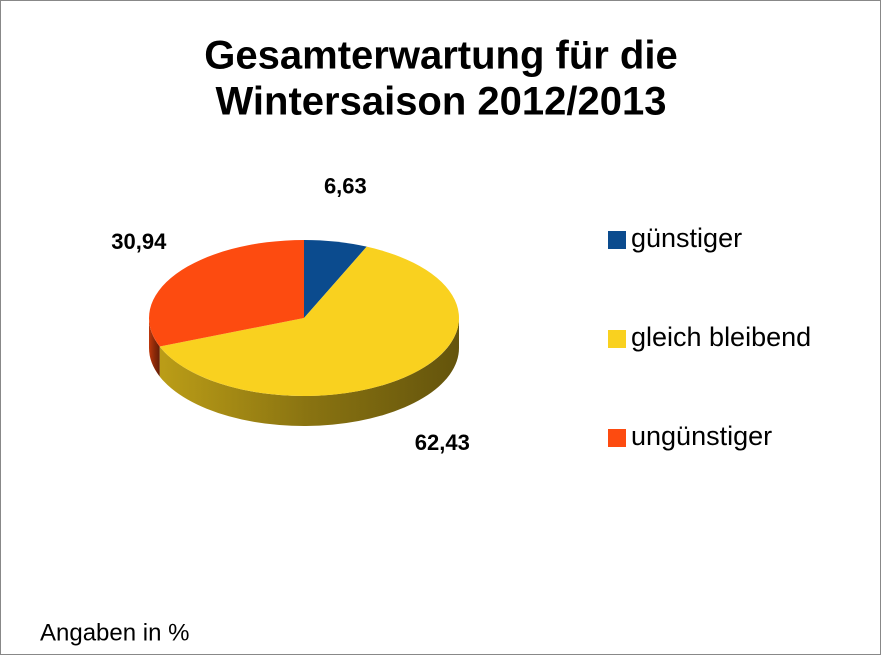  What do you see at coordinates (721, 337) in the screenshot?
I see `legend-label: gleich bleibend` at bounding box center [721, 337].